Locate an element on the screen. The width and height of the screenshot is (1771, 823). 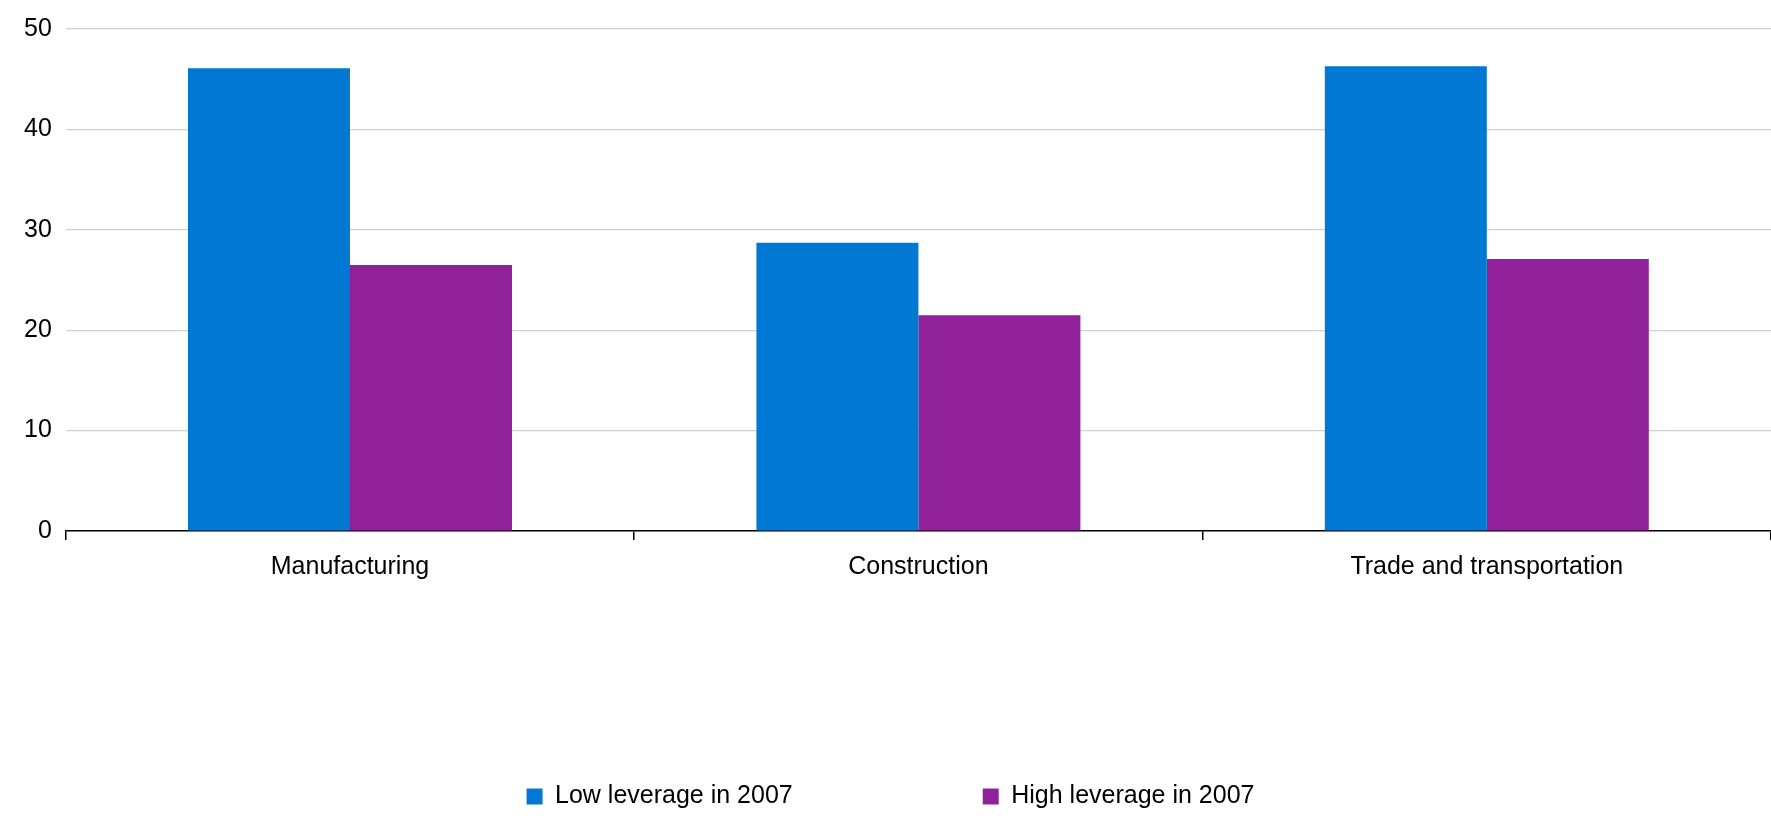
x-tick-label: Trade and transportation is located at coordinates (1487, 564).